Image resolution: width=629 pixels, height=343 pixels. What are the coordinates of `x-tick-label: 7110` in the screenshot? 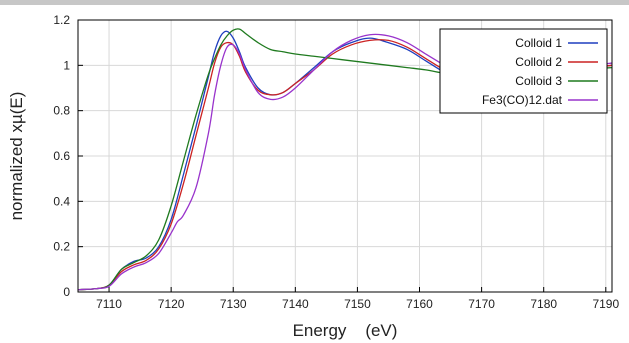 It's located at (109, 304).